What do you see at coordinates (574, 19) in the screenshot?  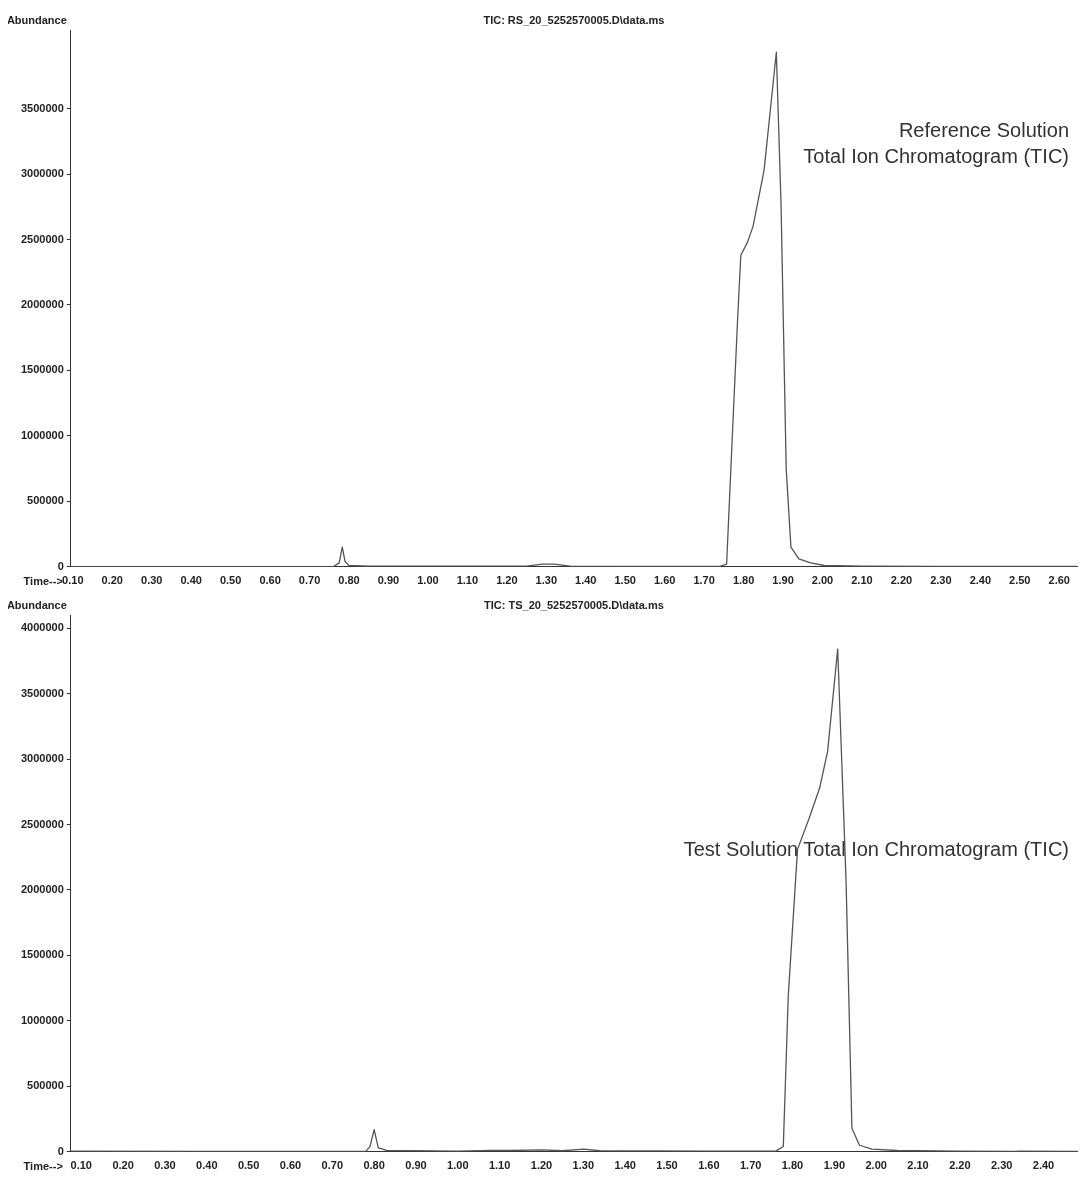 I see `chart-title: TIC: RS_20_5252570005.D\data.ms` at bounding box center [574, 19].